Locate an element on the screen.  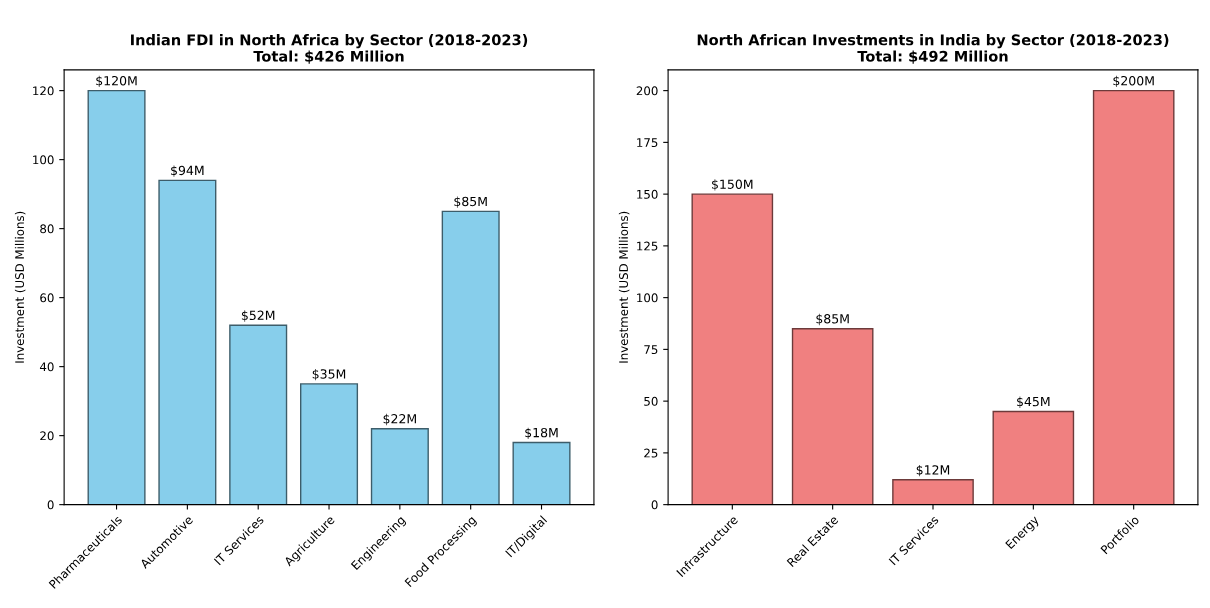
y-tick-label: 40 is located at coordinates (46, 367).